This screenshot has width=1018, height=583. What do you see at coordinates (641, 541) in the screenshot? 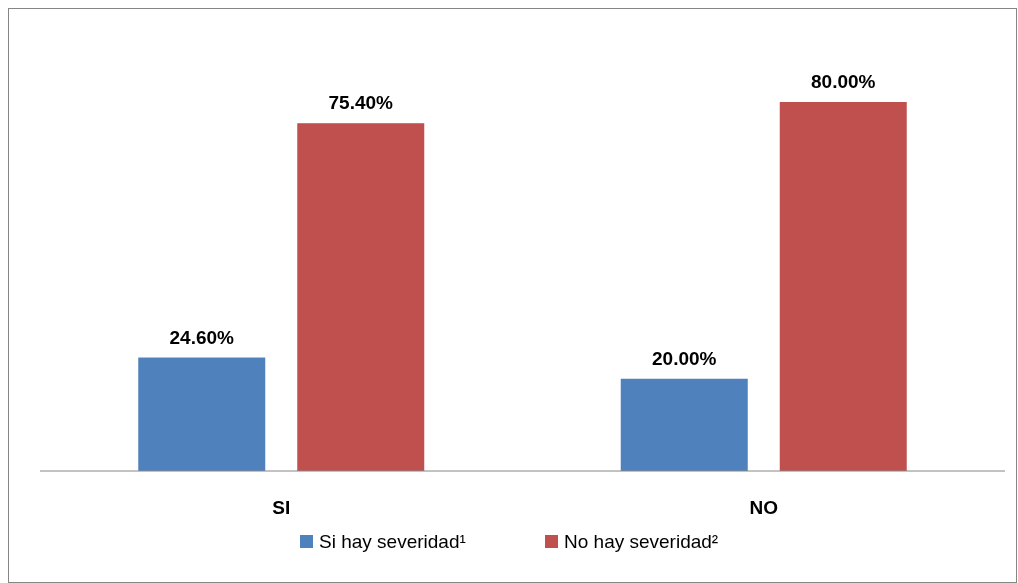
I see `legend-label: No hay severidad²` at bounding box center [641, 541].